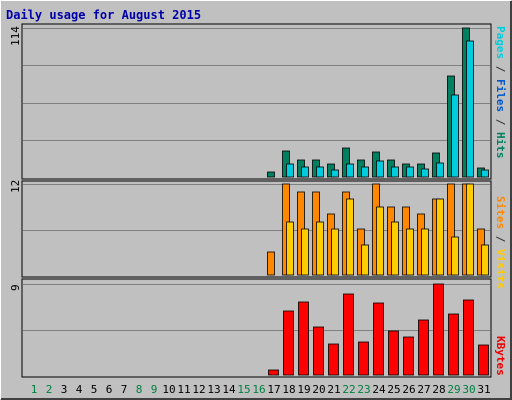 This screenshot has height=400, width=512. Describe the element at coordinates (500, 96) in the screenshot. I see `legend-item: Files` at that location.